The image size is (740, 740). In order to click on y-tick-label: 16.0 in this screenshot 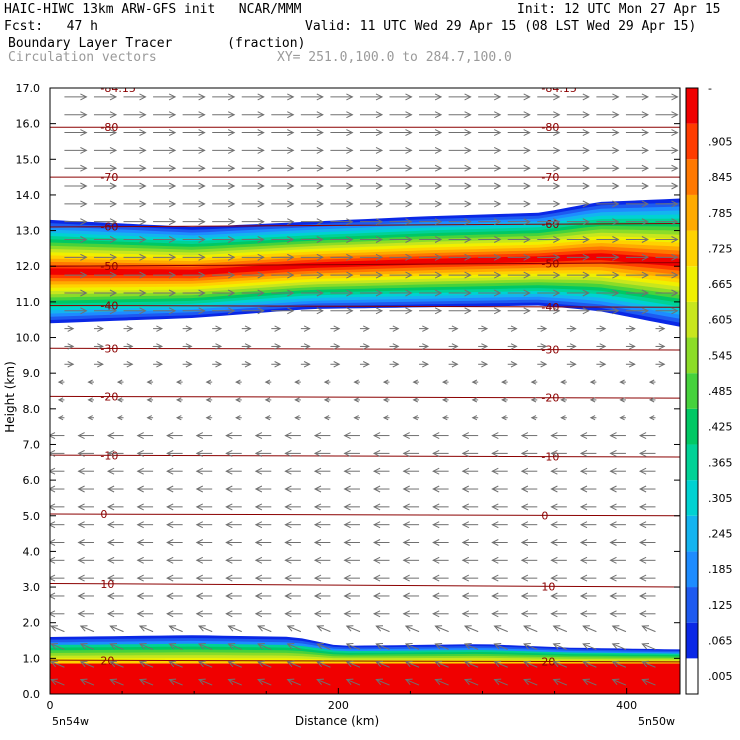, I will do `click(28, 124)`.